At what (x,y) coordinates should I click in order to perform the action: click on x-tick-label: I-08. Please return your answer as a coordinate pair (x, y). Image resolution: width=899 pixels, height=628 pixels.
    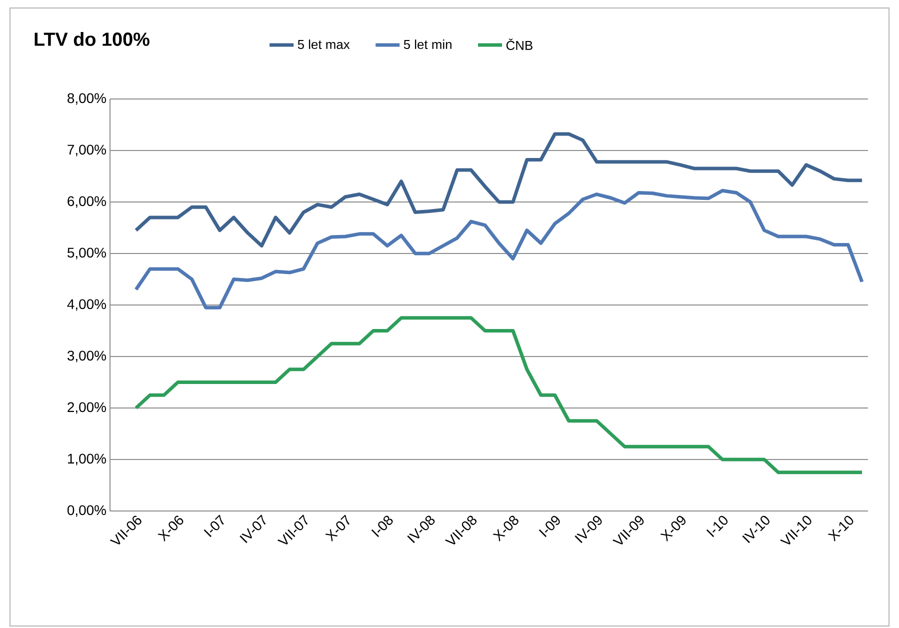
    Looking at the image, I should click on (382, 527).